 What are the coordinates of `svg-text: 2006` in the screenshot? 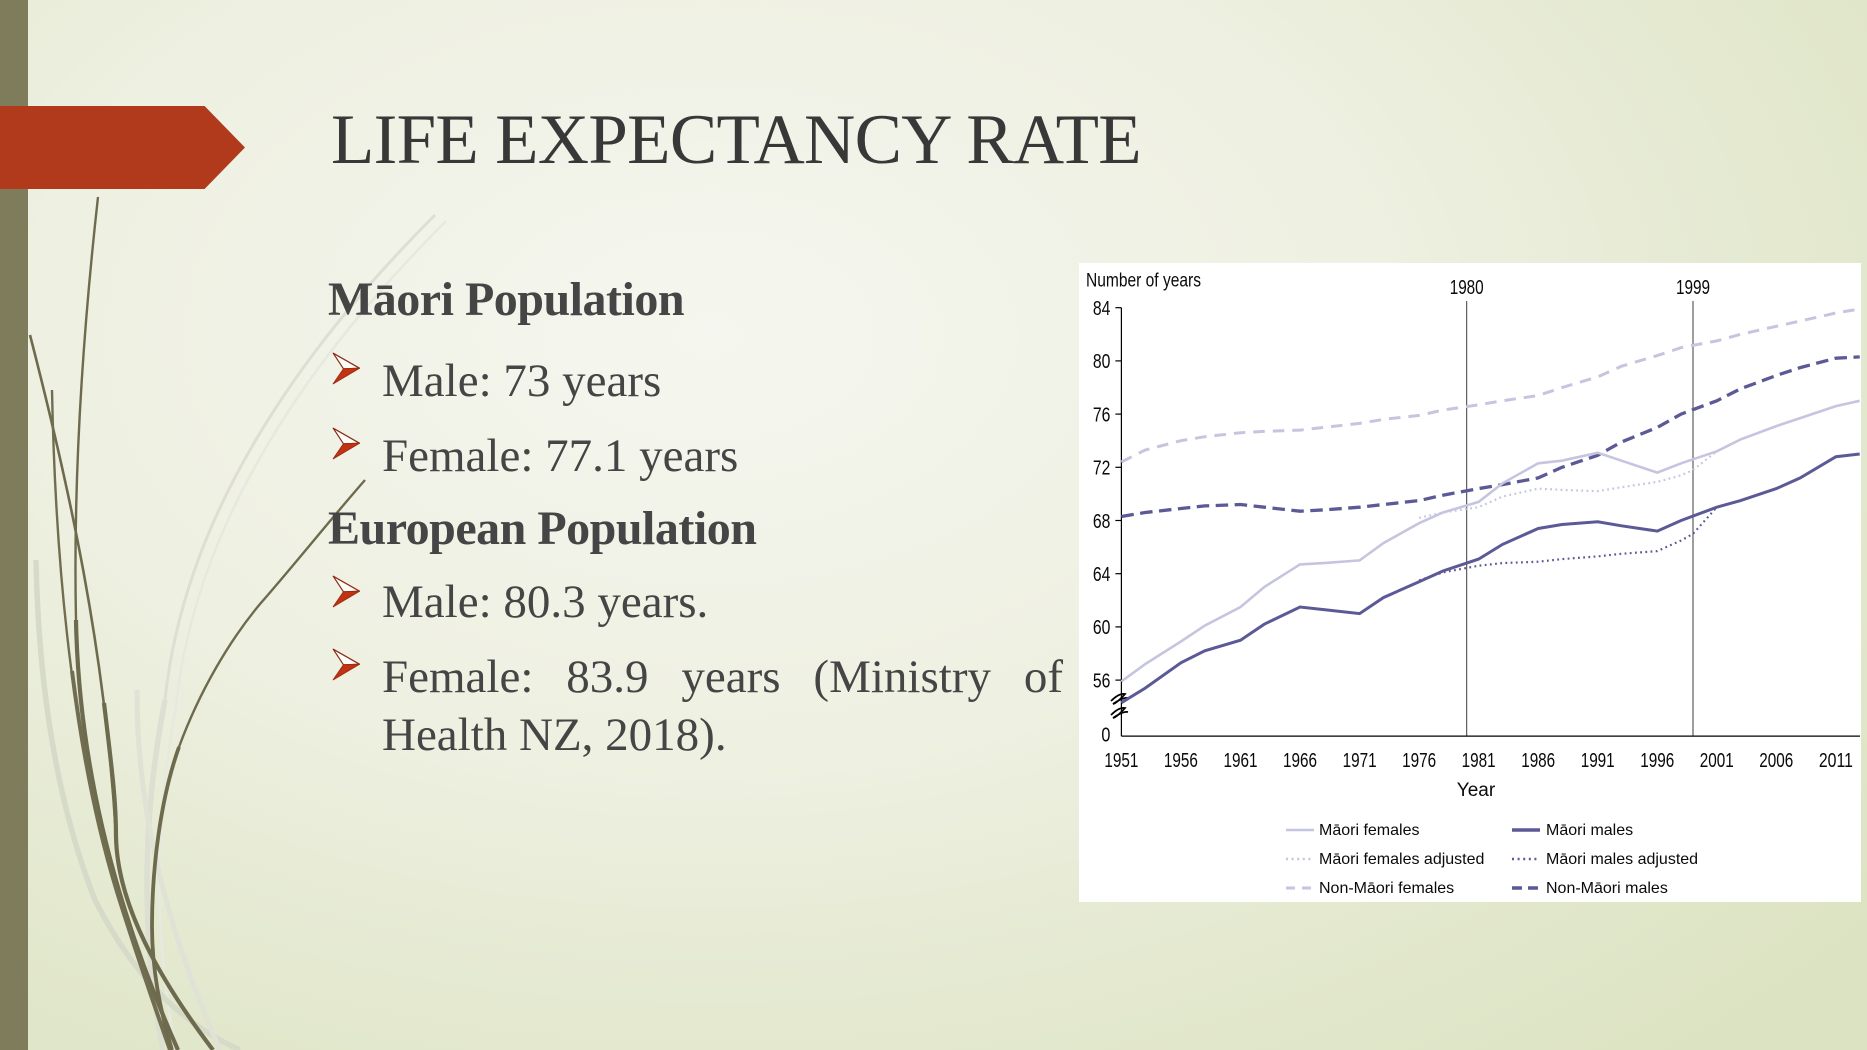 It's located at (1776, 761).